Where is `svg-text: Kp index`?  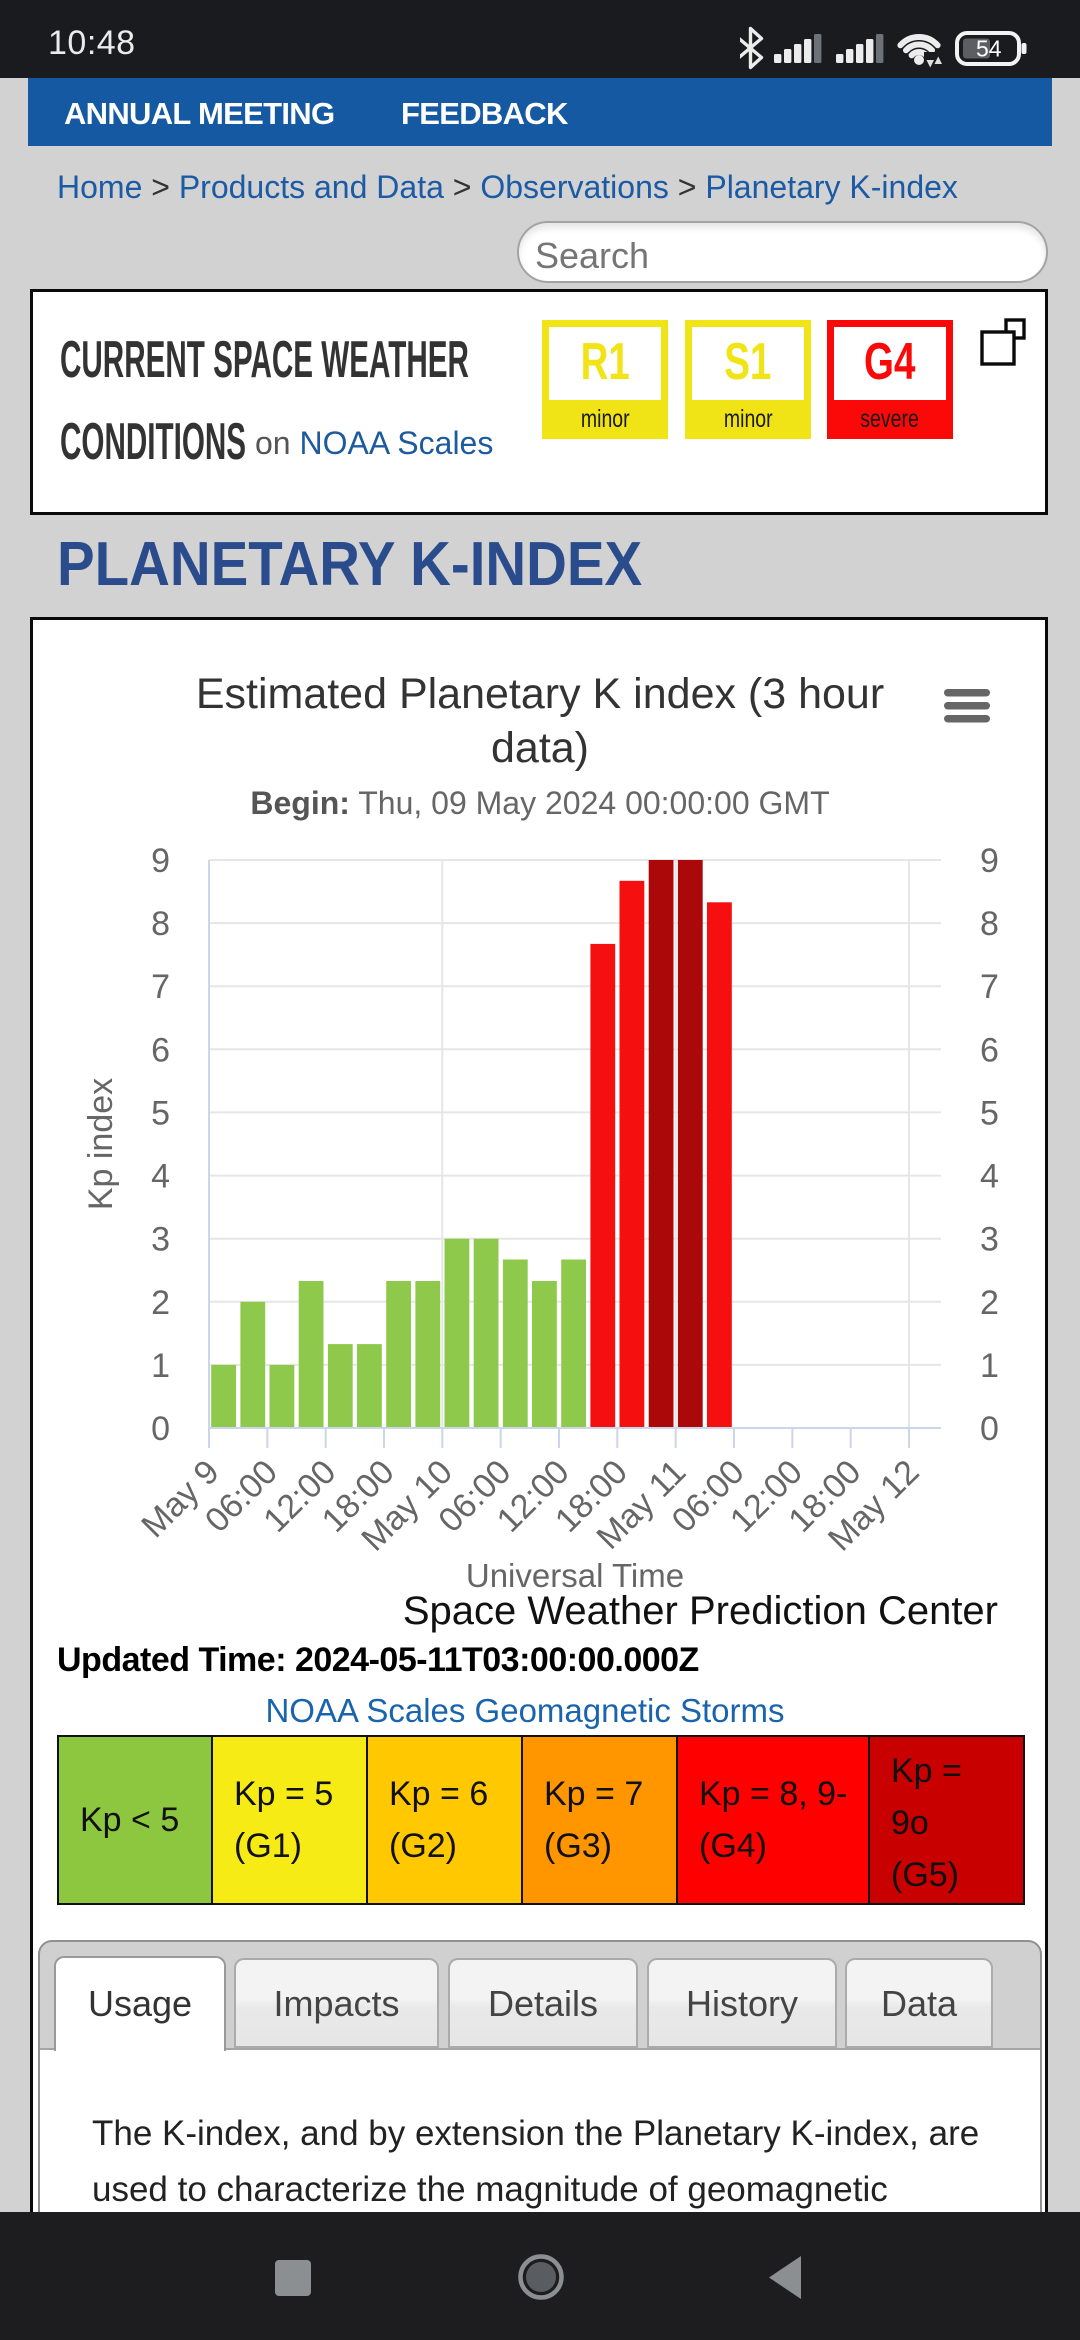
svg-text: Kp index is located at coordinates (101, 1144).